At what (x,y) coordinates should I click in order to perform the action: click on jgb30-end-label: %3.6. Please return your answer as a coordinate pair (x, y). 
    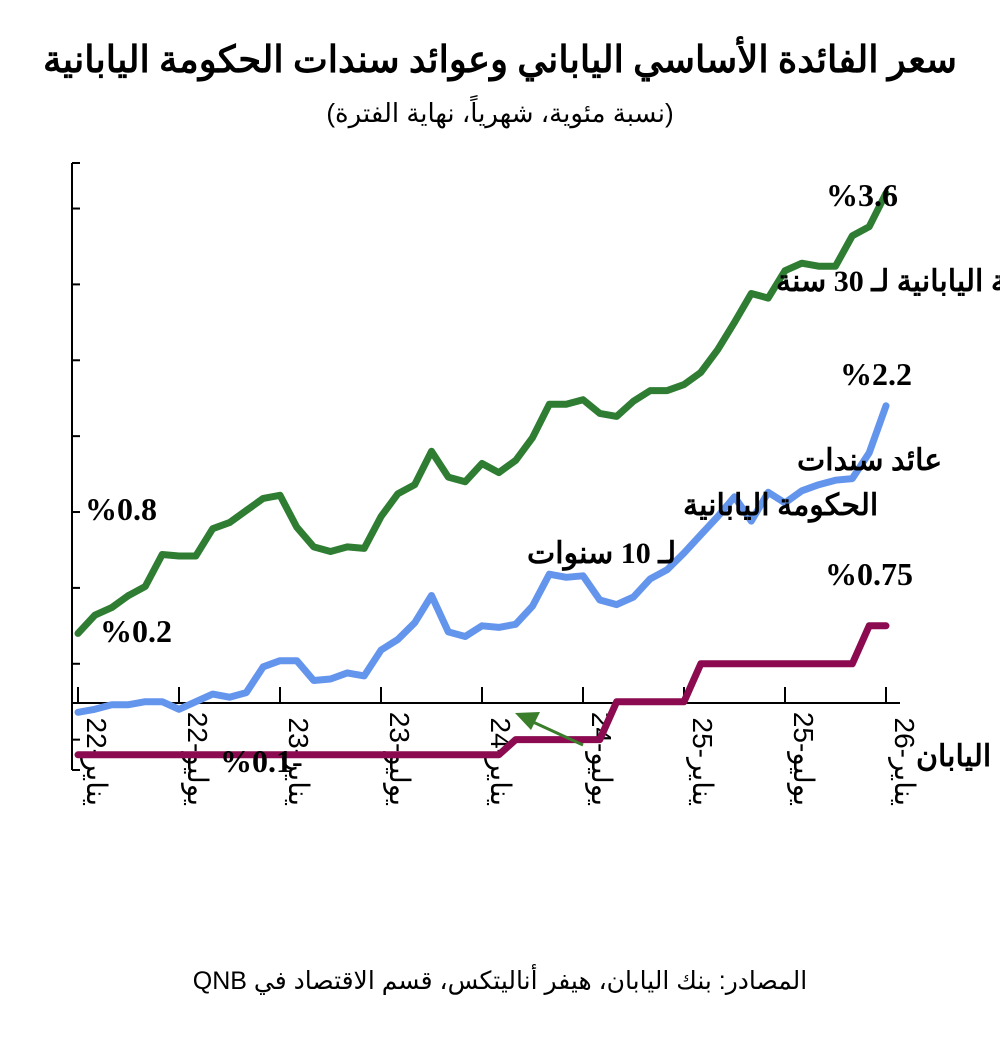
    Looking at the image, I should click on (862, 195).